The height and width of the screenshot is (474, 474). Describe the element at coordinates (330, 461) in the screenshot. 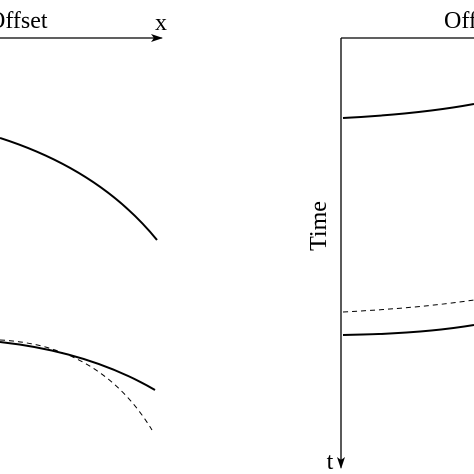

I see `t-symbol: t` at that location.